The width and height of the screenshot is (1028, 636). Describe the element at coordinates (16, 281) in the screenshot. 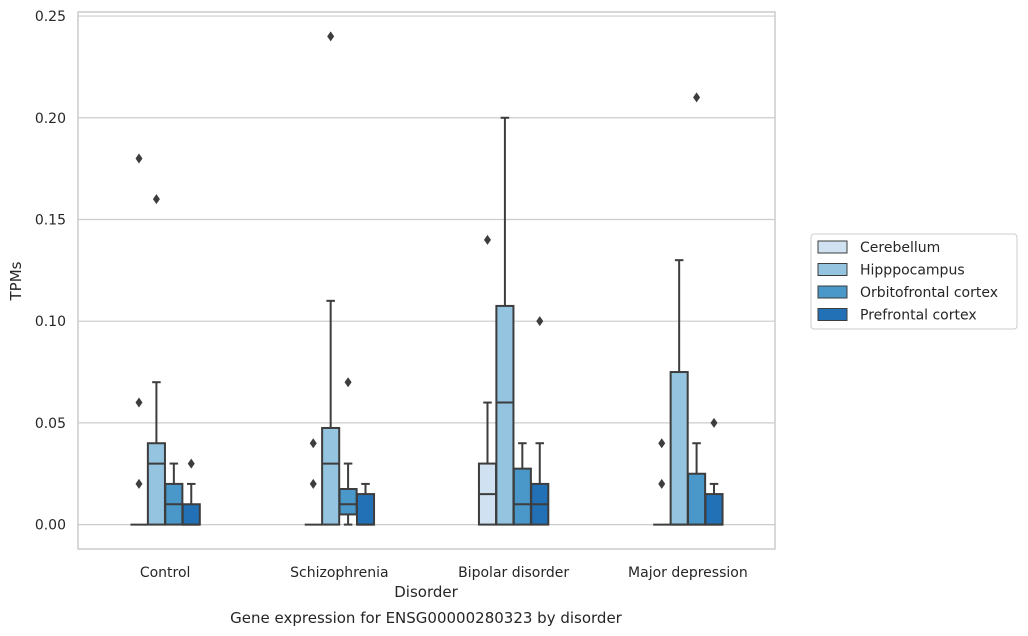

I see `y-axis-title: TPMs` at that location.